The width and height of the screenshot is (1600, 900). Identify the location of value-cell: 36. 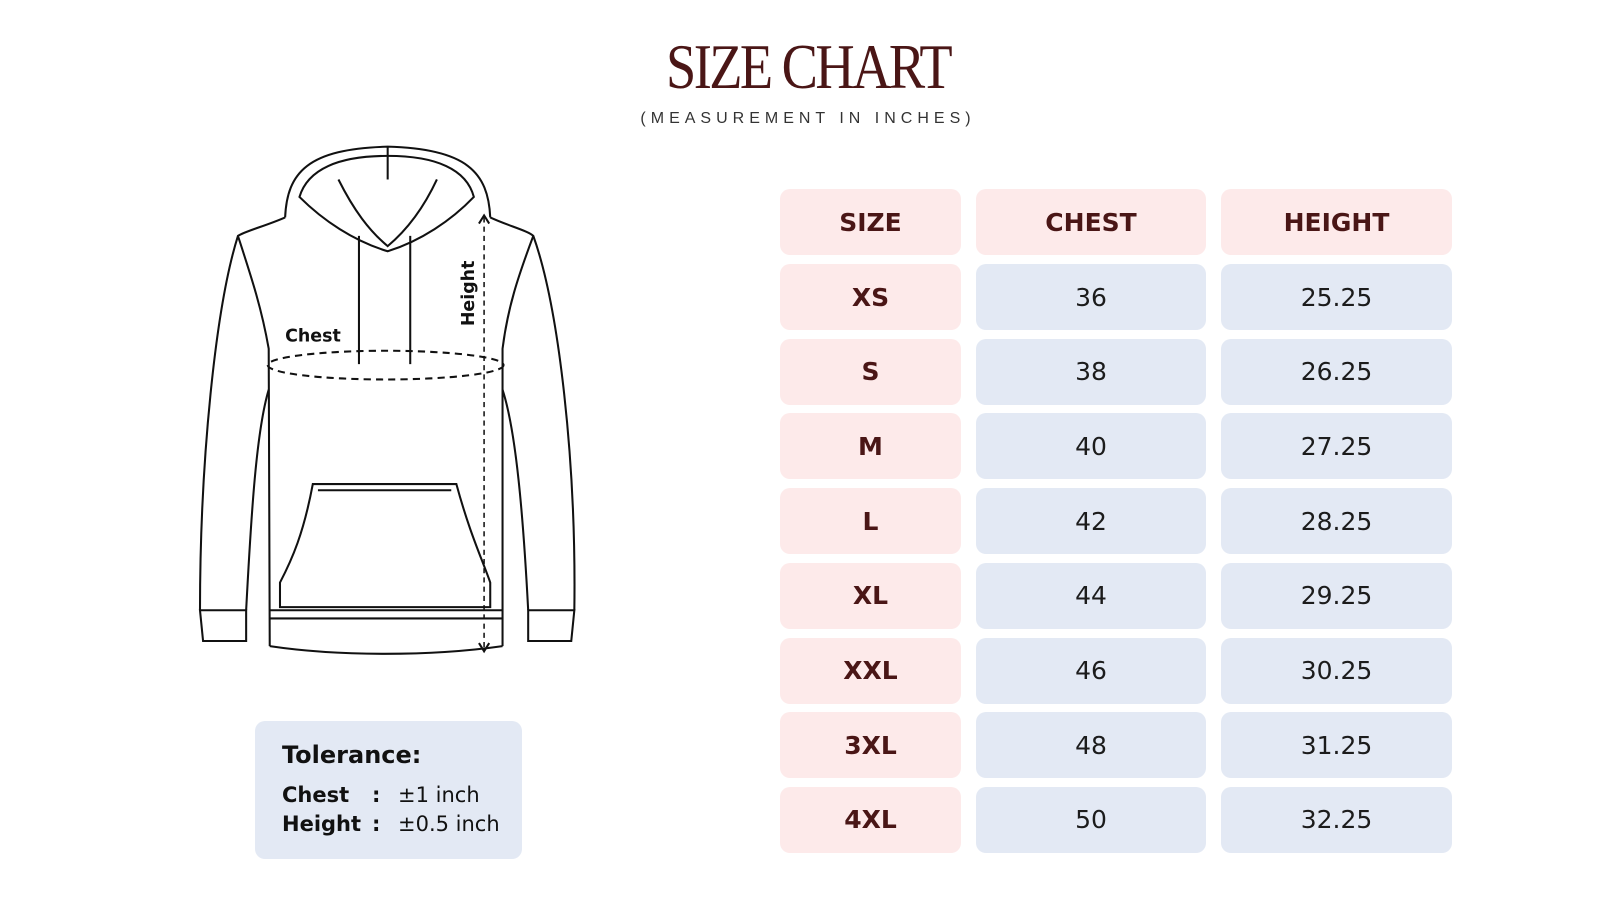
(1091, 297).